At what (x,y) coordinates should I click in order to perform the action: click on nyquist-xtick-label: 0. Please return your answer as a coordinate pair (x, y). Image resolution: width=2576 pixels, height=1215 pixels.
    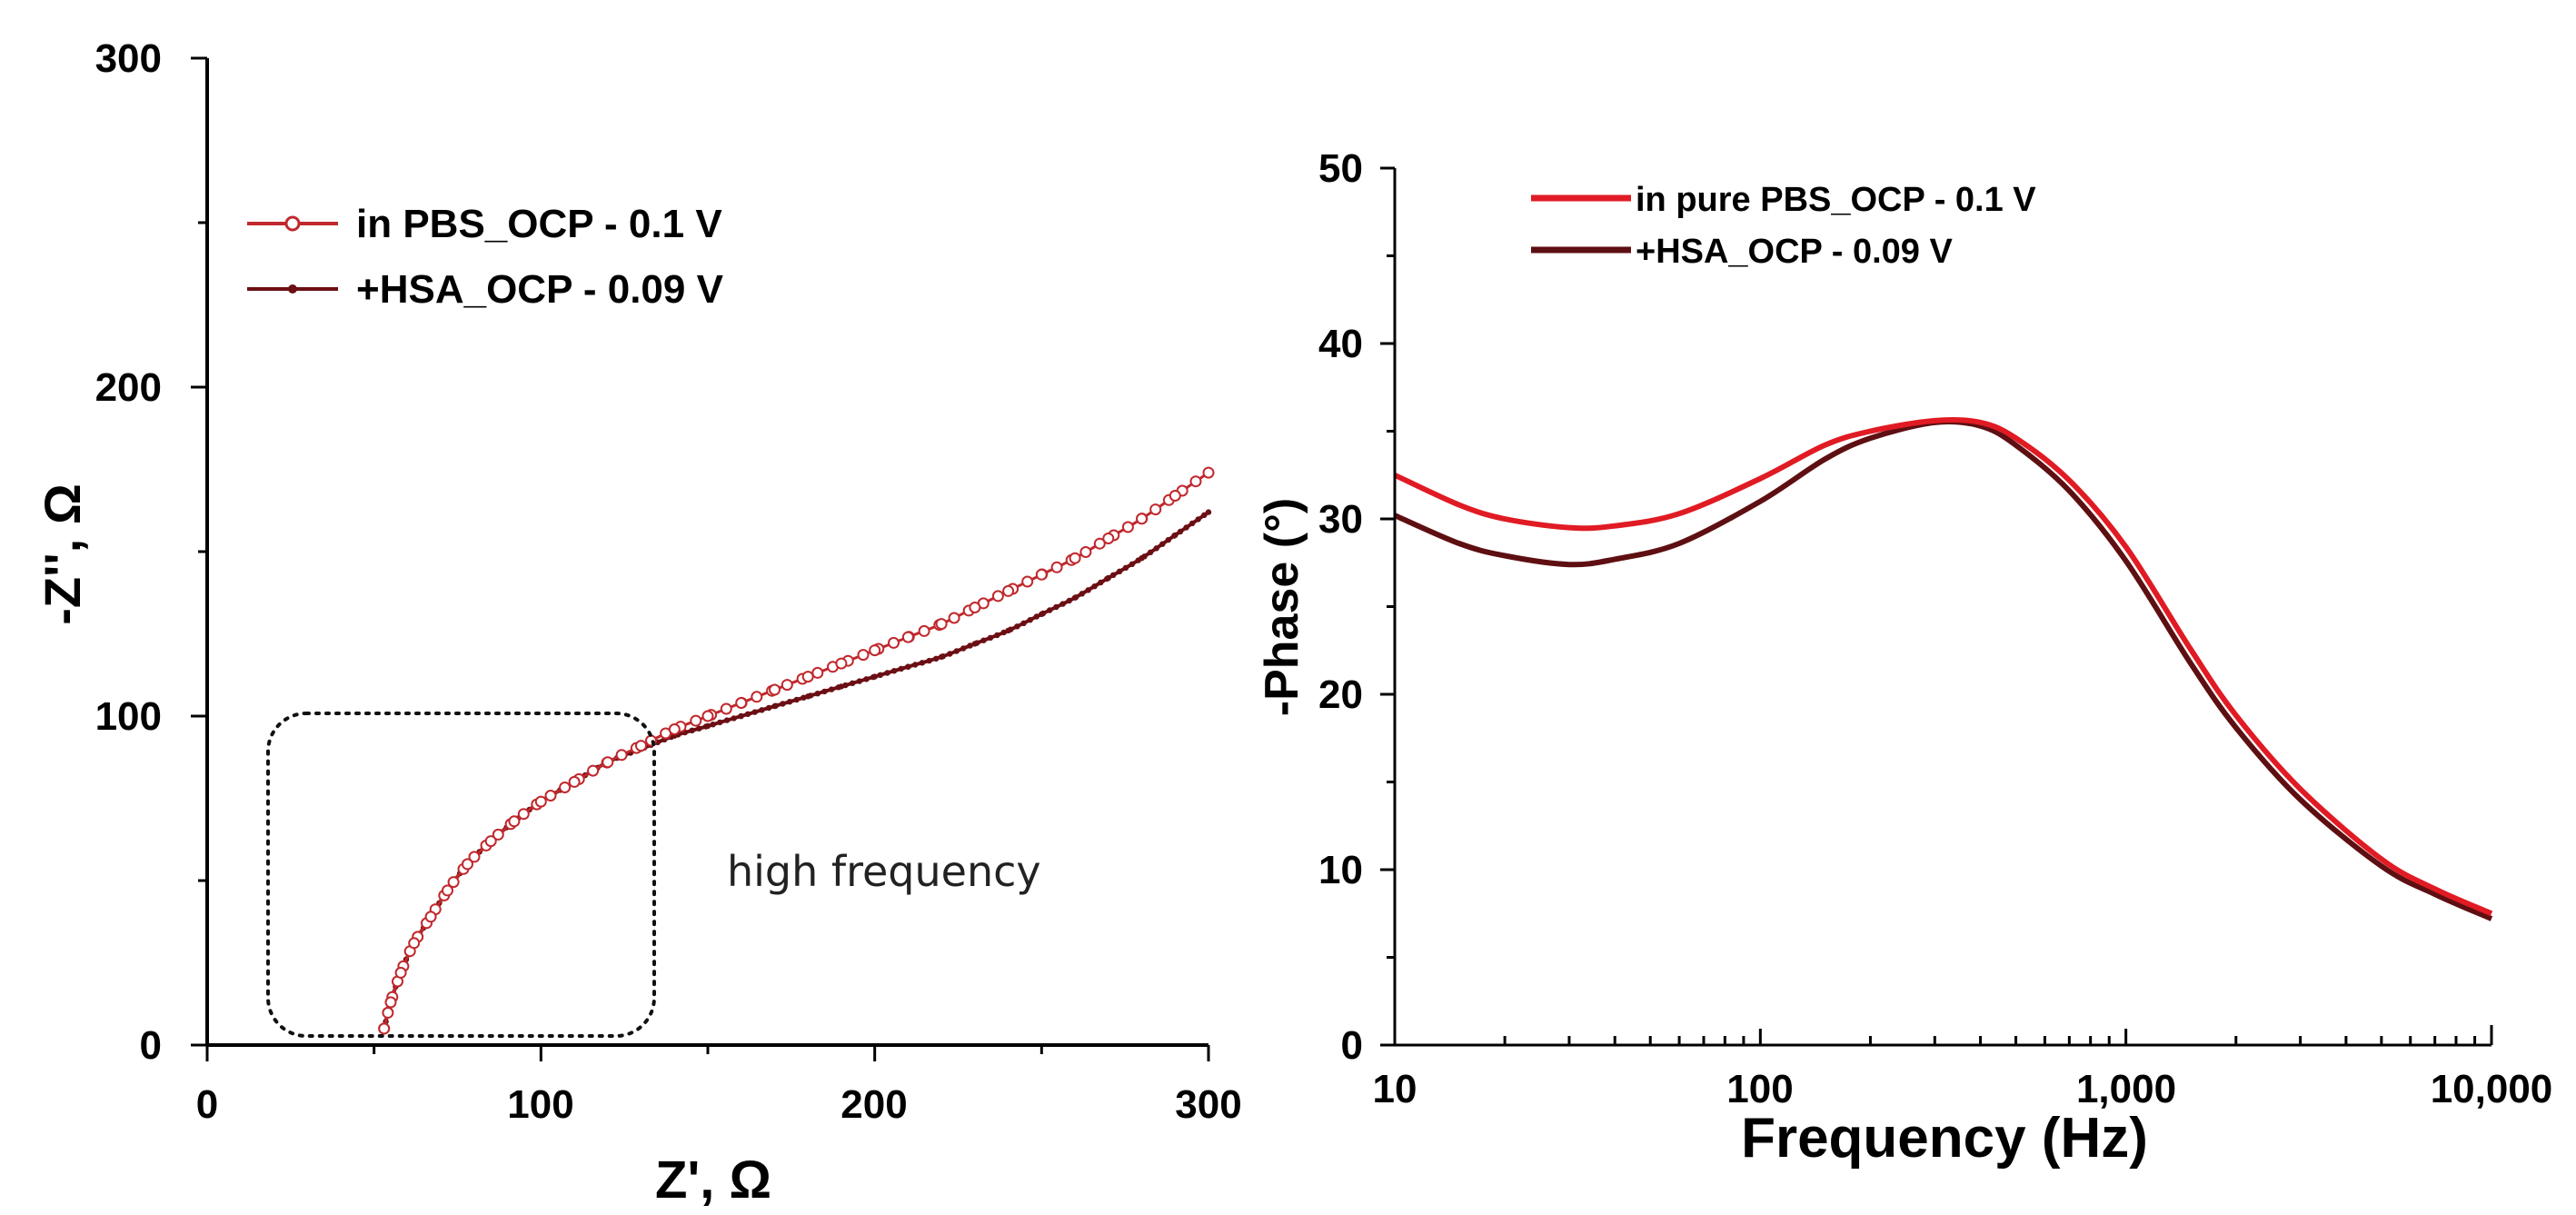
    Looking at the image, I should click on (207, 1104).